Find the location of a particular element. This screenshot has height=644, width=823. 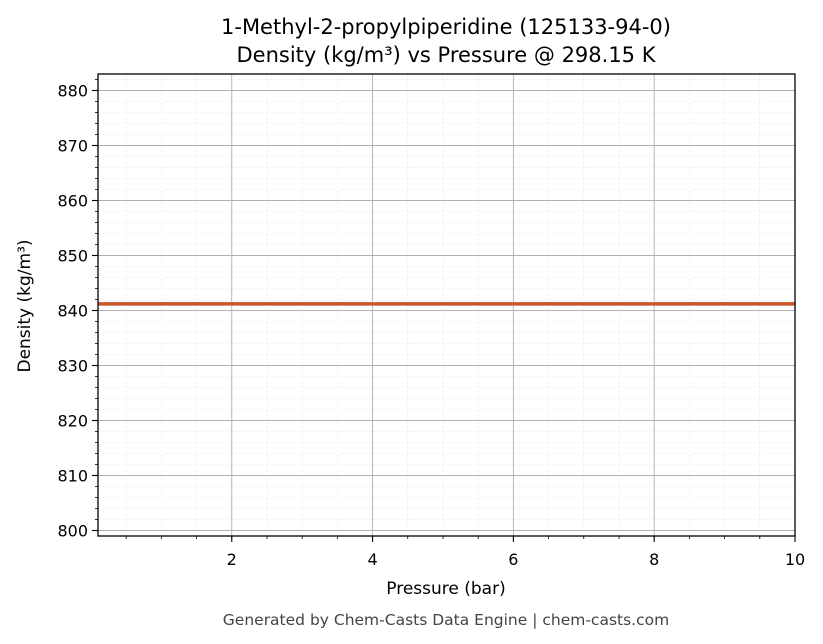

y-tick-labels: 800 810 820 830 840 850 860 870 880 is located at coordinates (72, 311).